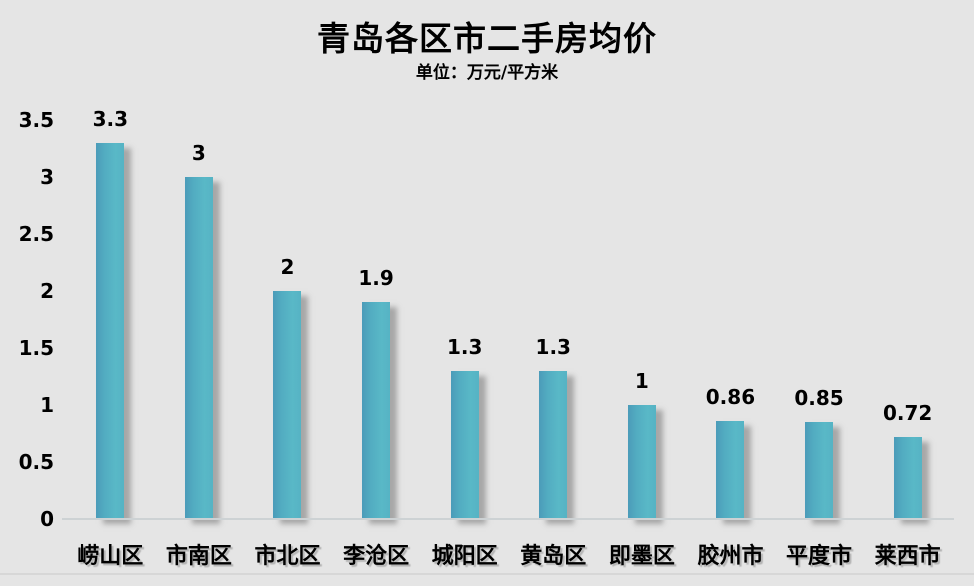 The height and width of the screenshot is (586, 974). What do you see at coordinates (36, 234) in the screenshot?
I see `y-tick-label: 2.5` at bounding box center [36, 234].